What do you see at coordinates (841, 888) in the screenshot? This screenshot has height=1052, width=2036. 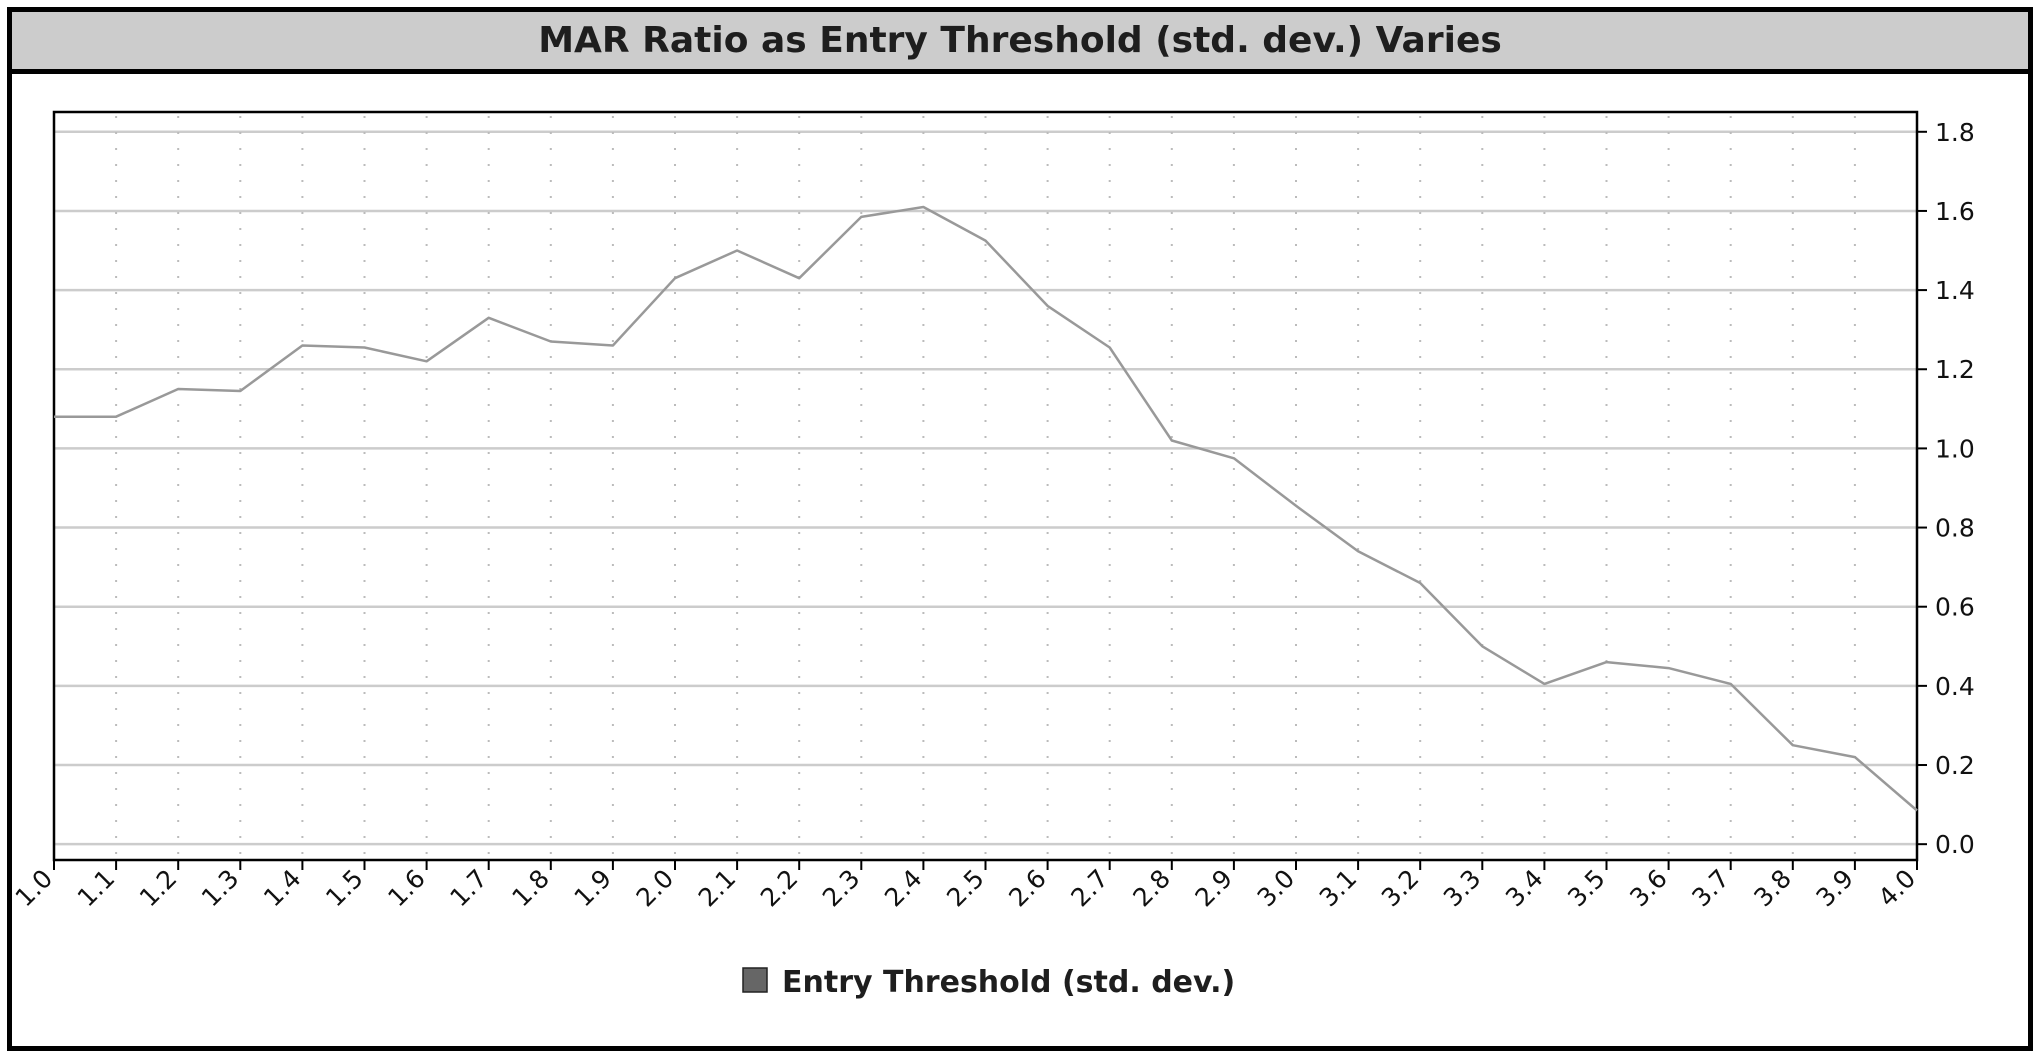 I see `x-tick-label: 2.3` at bounding box center [841, 888].